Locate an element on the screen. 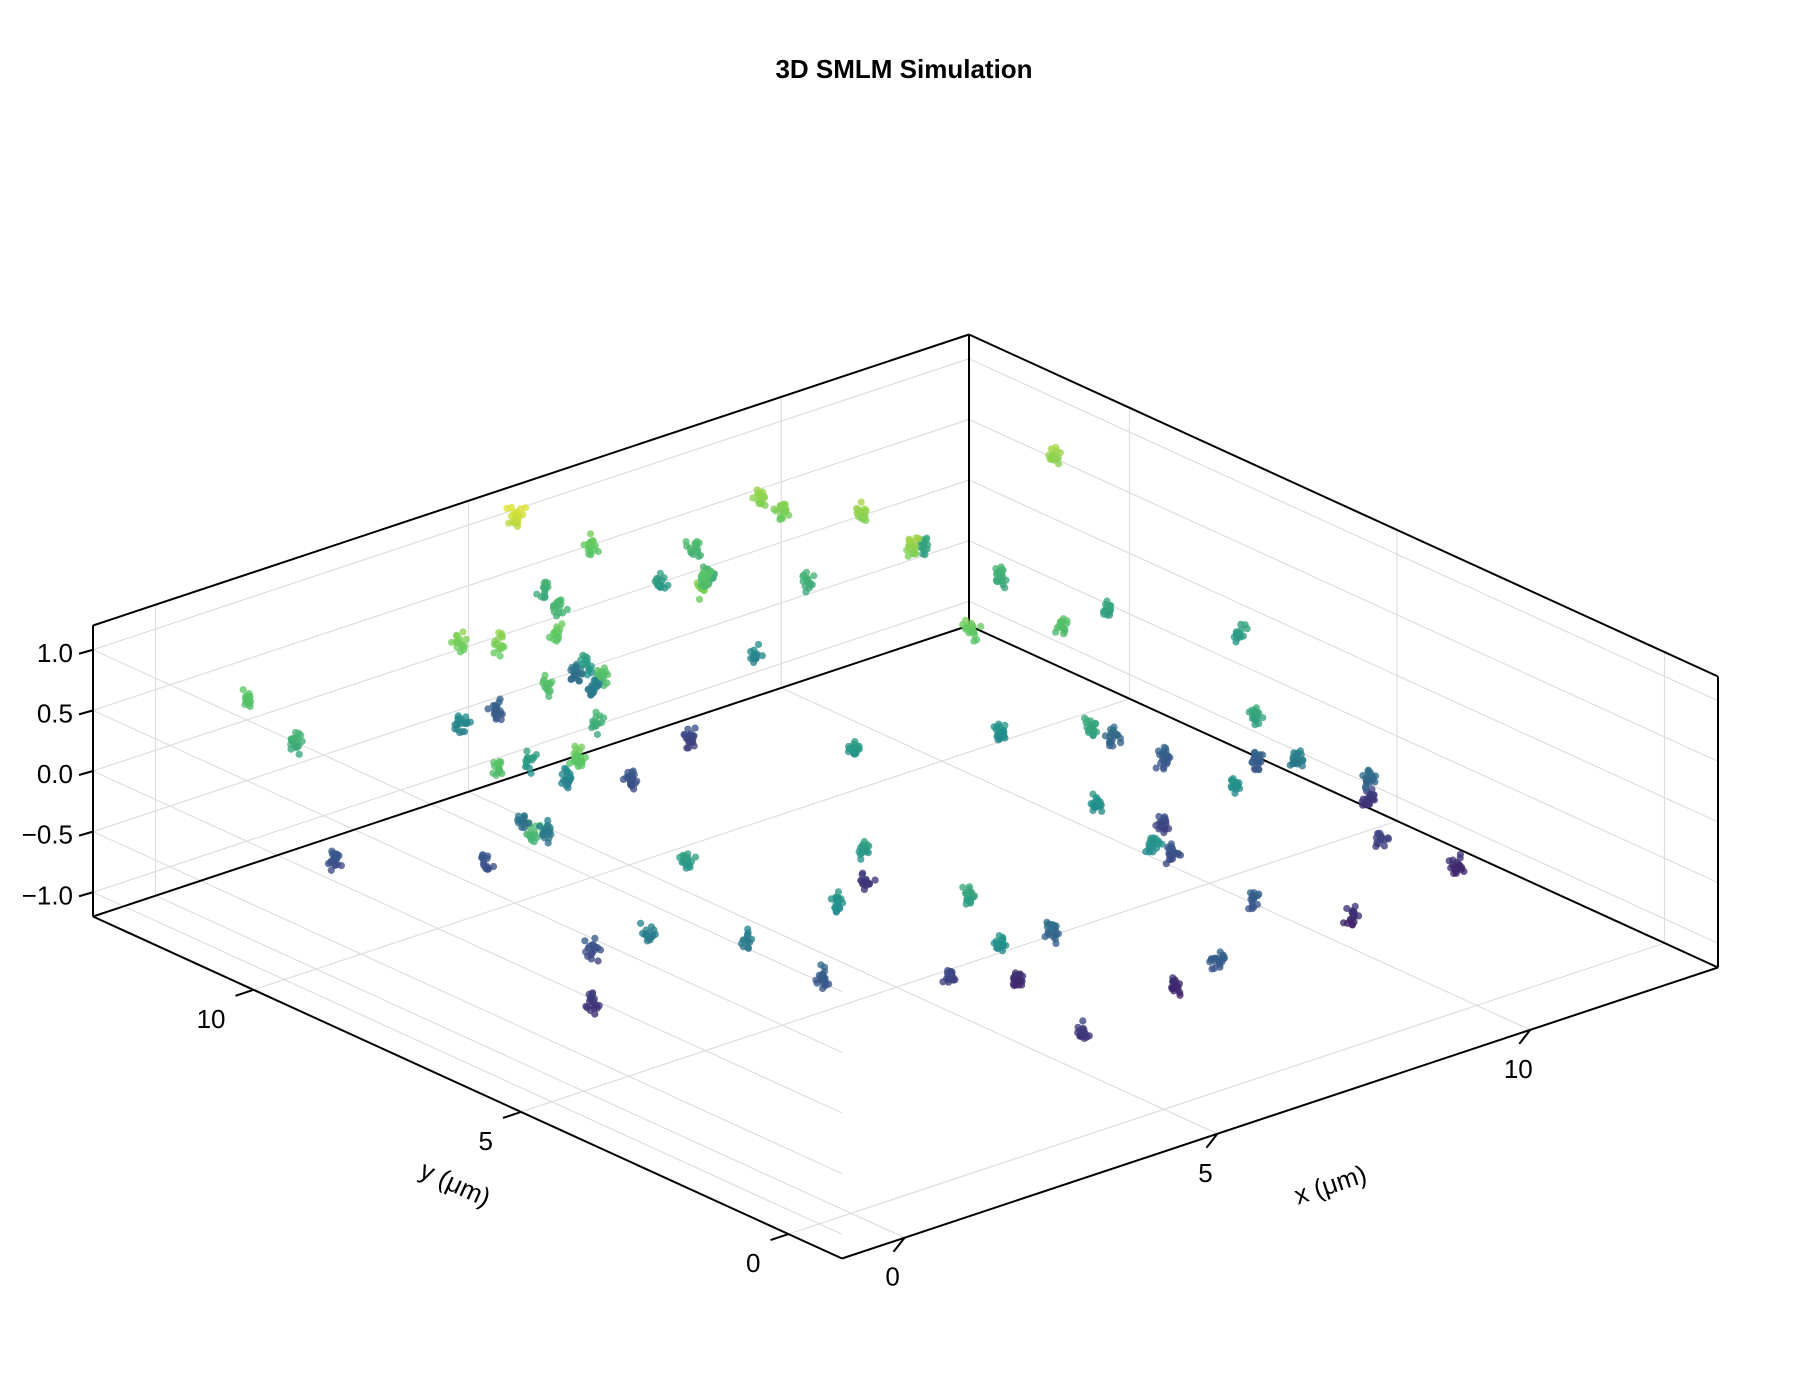  left-wall-grid-line-z is located at coordinates (467, 881).